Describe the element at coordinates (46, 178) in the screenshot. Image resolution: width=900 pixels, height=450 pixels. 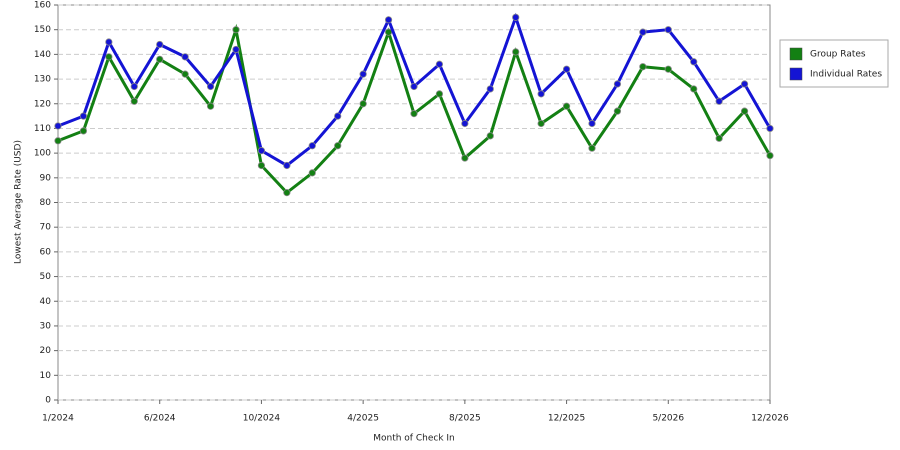
I see `y-tick-label: 90` at that location.